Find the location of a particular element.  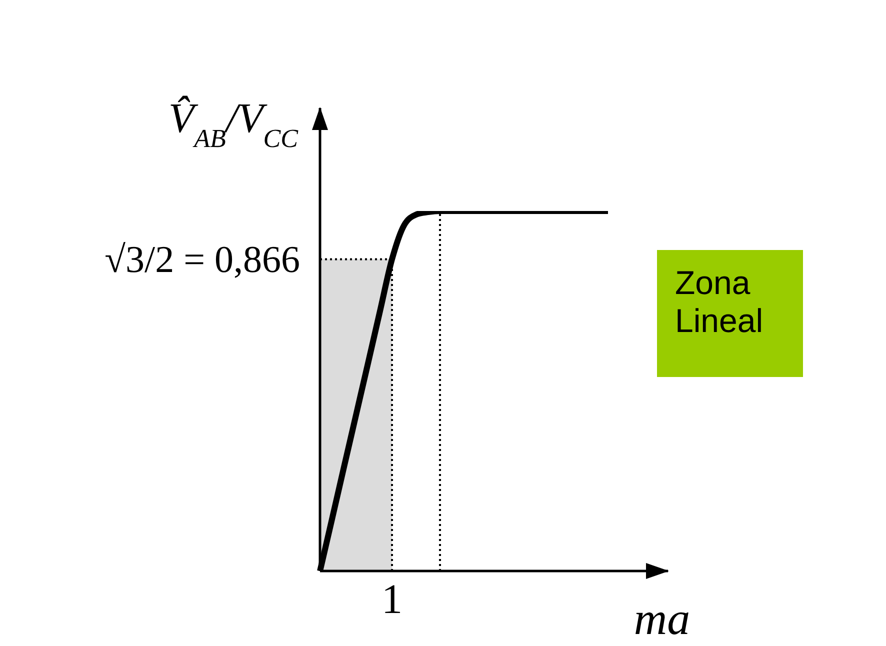

ref-line-label: √3/2 = 0,866 is located at coordinates (202, 260).